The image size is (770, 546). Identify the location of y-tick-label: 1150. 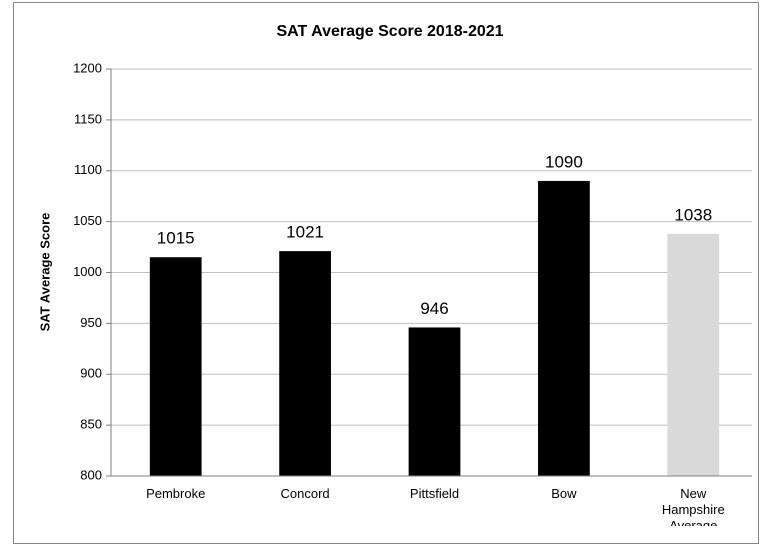
(88, 118).